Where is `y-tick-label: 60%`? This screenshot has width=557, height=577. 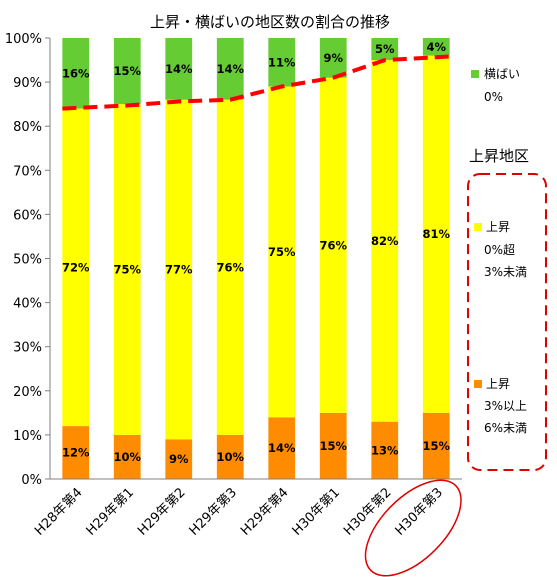
y-tick-label: 60% is located at coordinates (27, 215).